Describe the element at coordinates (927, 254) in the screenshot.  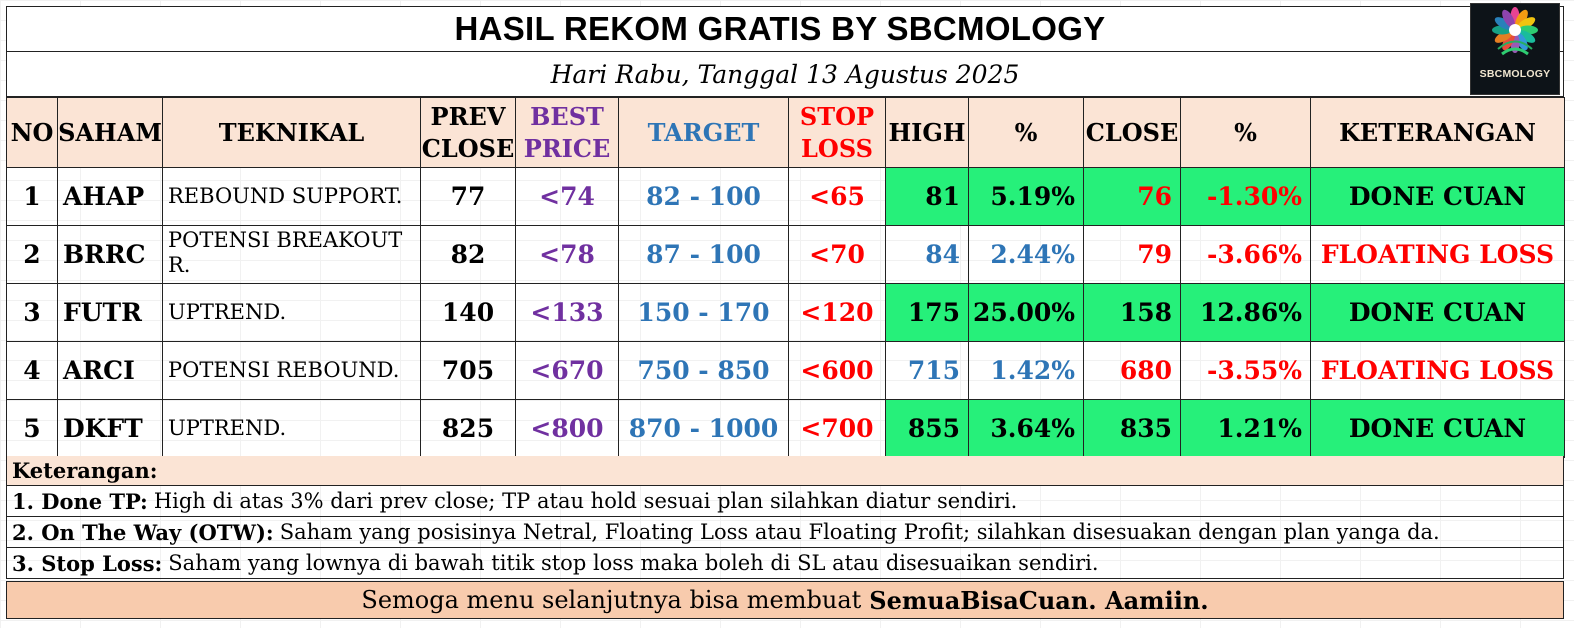
I see `cell-high: 84` at that location.